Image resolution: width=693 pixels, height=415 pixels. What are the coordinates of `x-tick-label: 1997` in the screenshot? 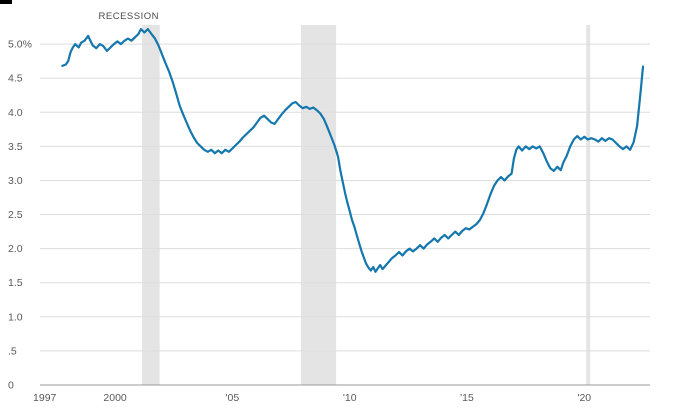 It's located at (45, 398).